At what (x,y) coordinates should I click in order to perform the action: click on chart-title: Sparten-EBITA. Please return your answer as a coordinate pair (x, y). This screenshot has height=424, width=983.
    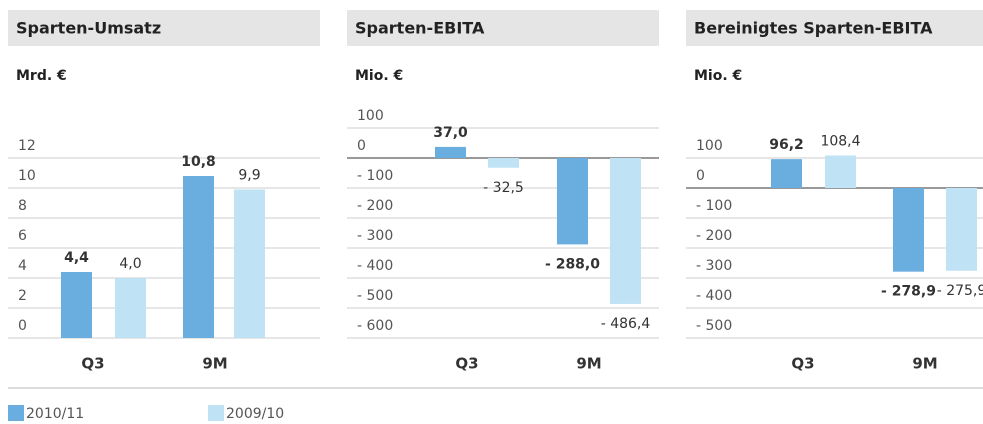
    Looking at the image, I should click on (420, 28).